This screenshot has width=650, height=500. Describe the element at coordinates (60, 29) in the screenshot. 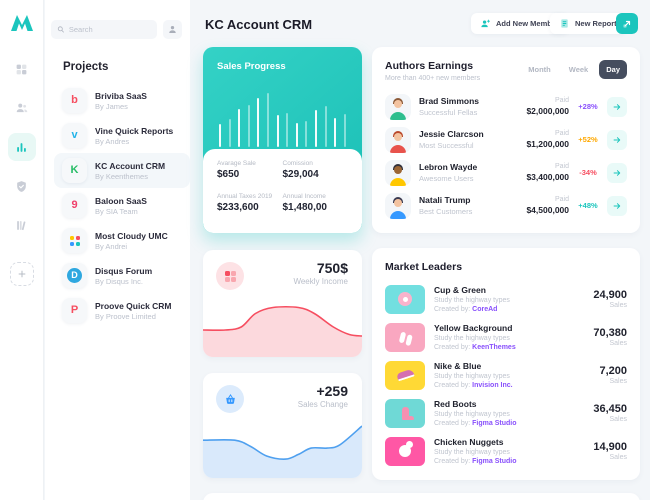

I see `search-icon` at that location.